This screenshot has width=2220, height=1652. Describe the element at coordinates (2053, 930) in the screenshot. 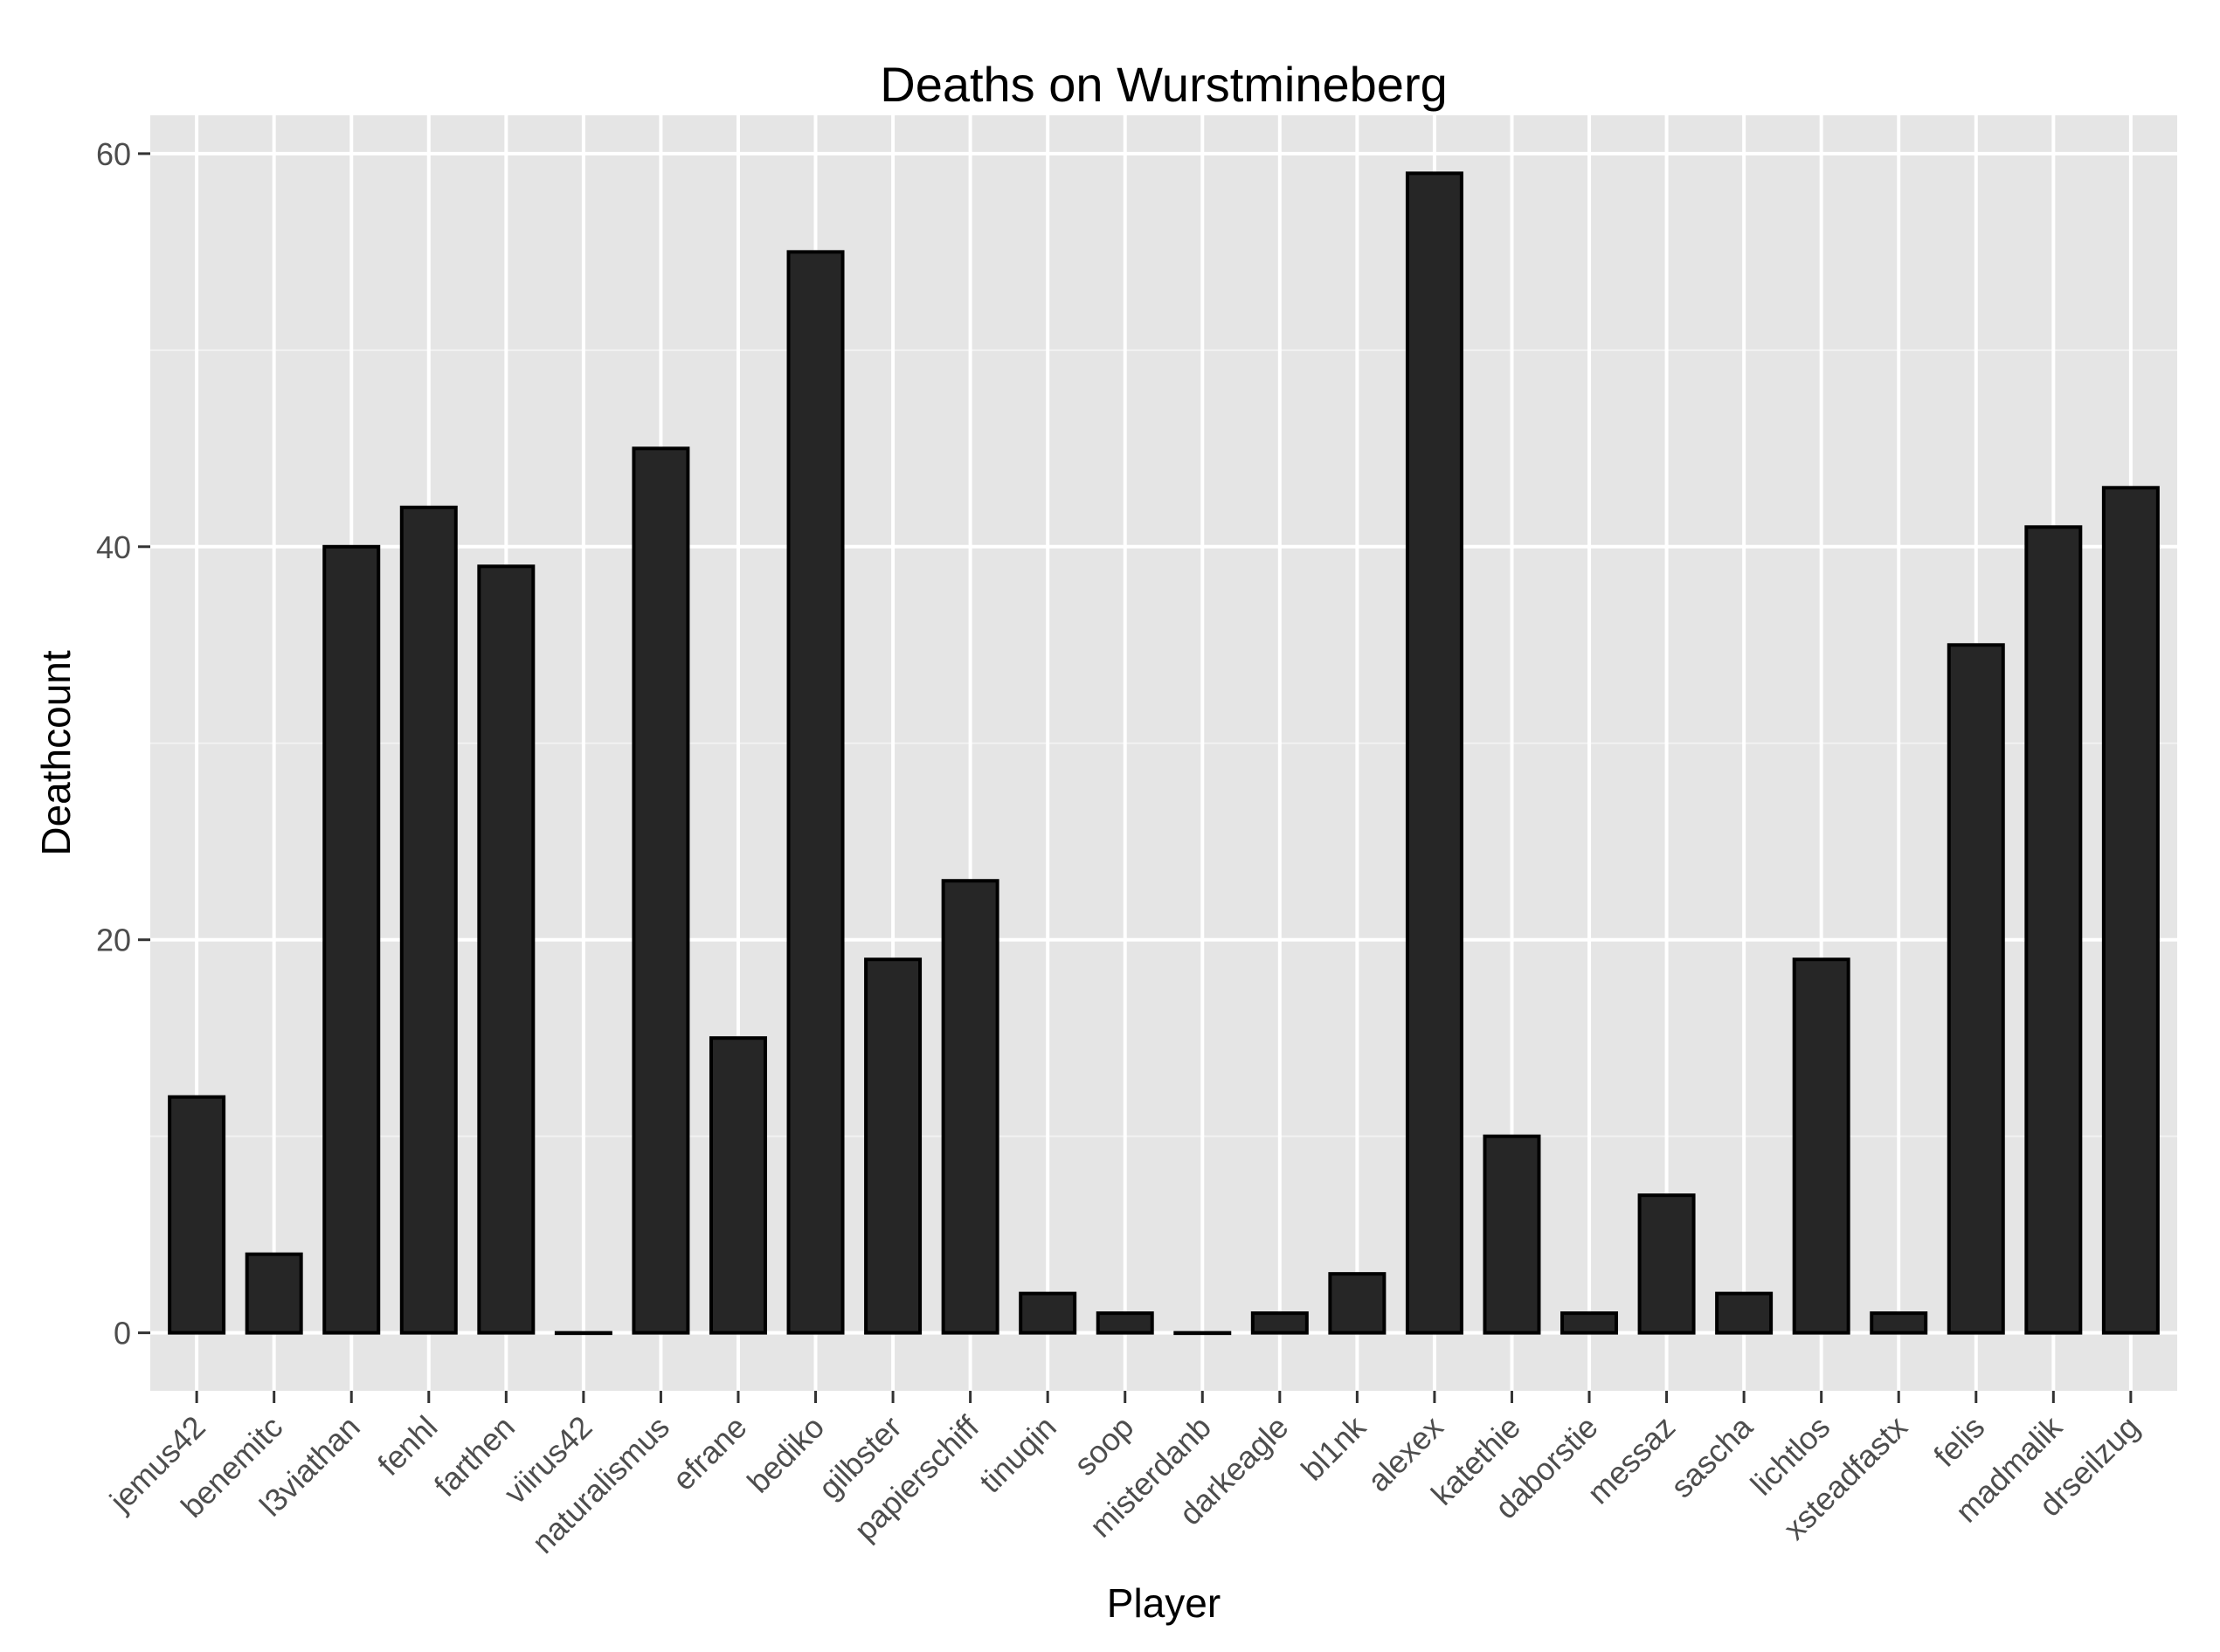

I see `bar-madmalik` at that location.